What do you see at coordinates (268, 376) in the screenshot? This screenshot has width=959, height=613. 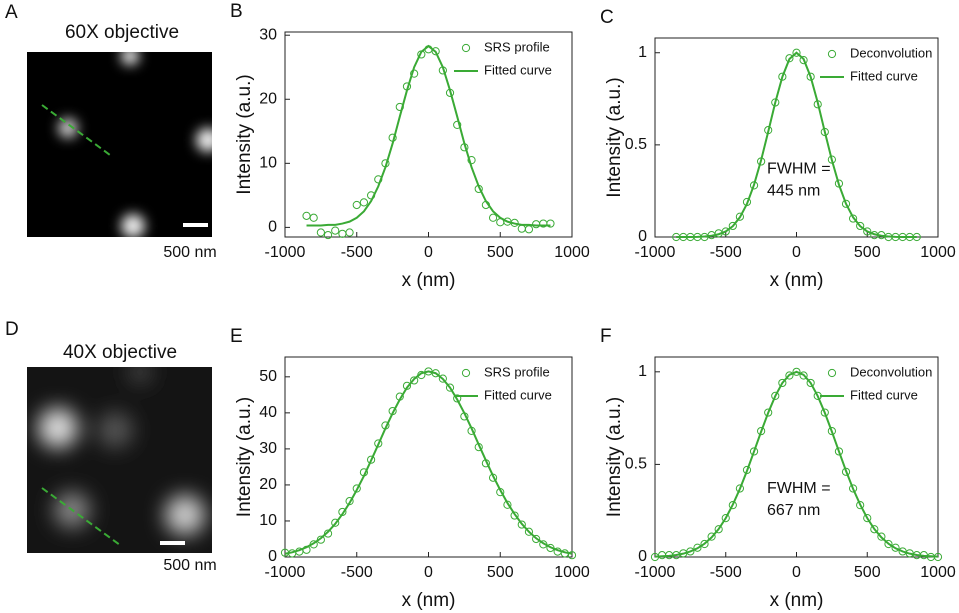 I see `y-tick-label: 50` at bounding box center [268, 376].